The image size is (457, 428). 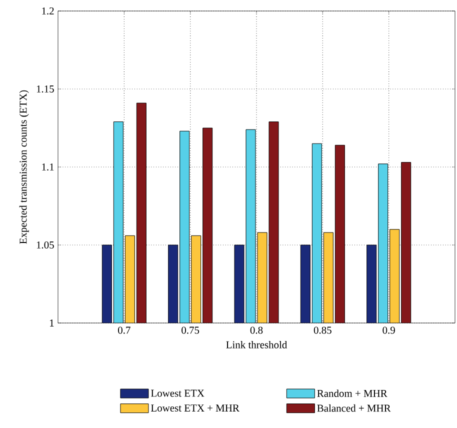 I want to click on x-tick-label: 0.9, so click(x=388, y=330).